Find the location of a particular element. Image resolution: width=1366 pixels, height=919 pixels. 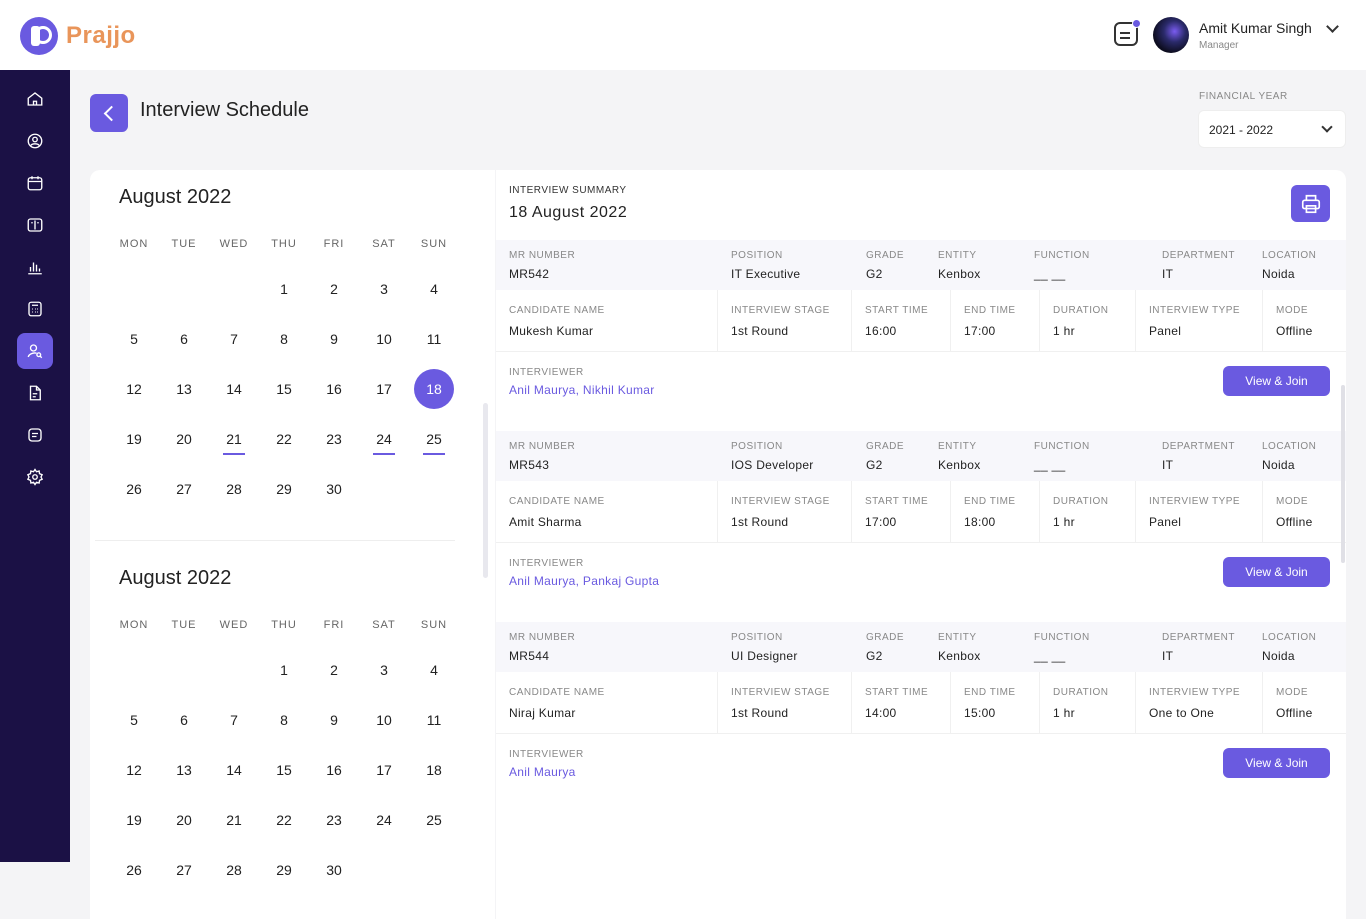

user-name: Amit Kumar Singh is located at coordinates (1255, 28).